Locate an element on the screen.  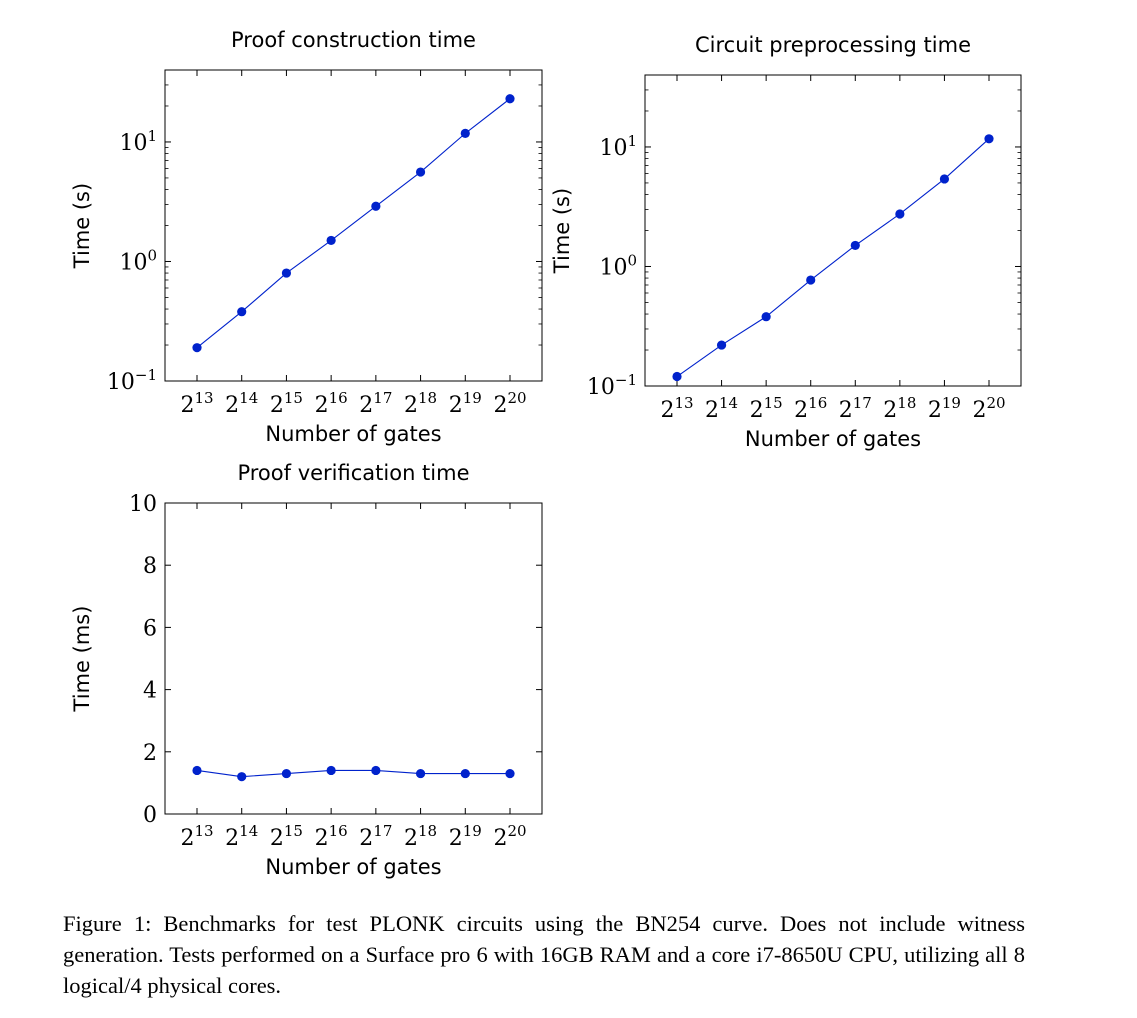
chart-title: Circuit preprocessing time is located at coordinates (833, 45).